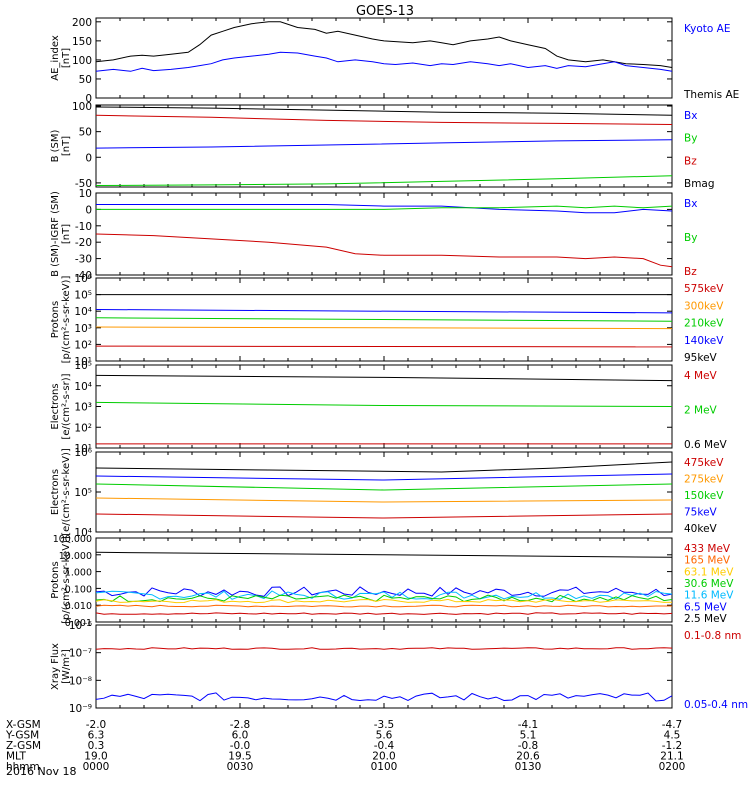 The width and height of the screenshot is (750, 800). Describe the element at coordinates (240, 767) in the screenshot. I see `x-row-value: 0030` at that location.